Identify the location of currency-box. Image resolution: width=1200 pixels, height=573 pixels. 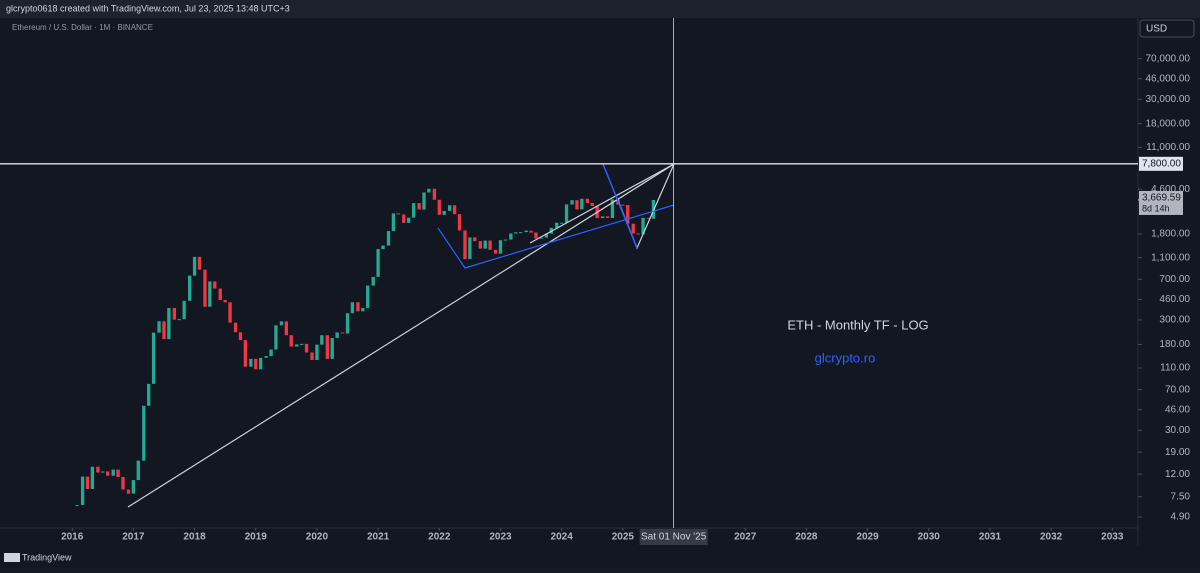
(1167, 28).